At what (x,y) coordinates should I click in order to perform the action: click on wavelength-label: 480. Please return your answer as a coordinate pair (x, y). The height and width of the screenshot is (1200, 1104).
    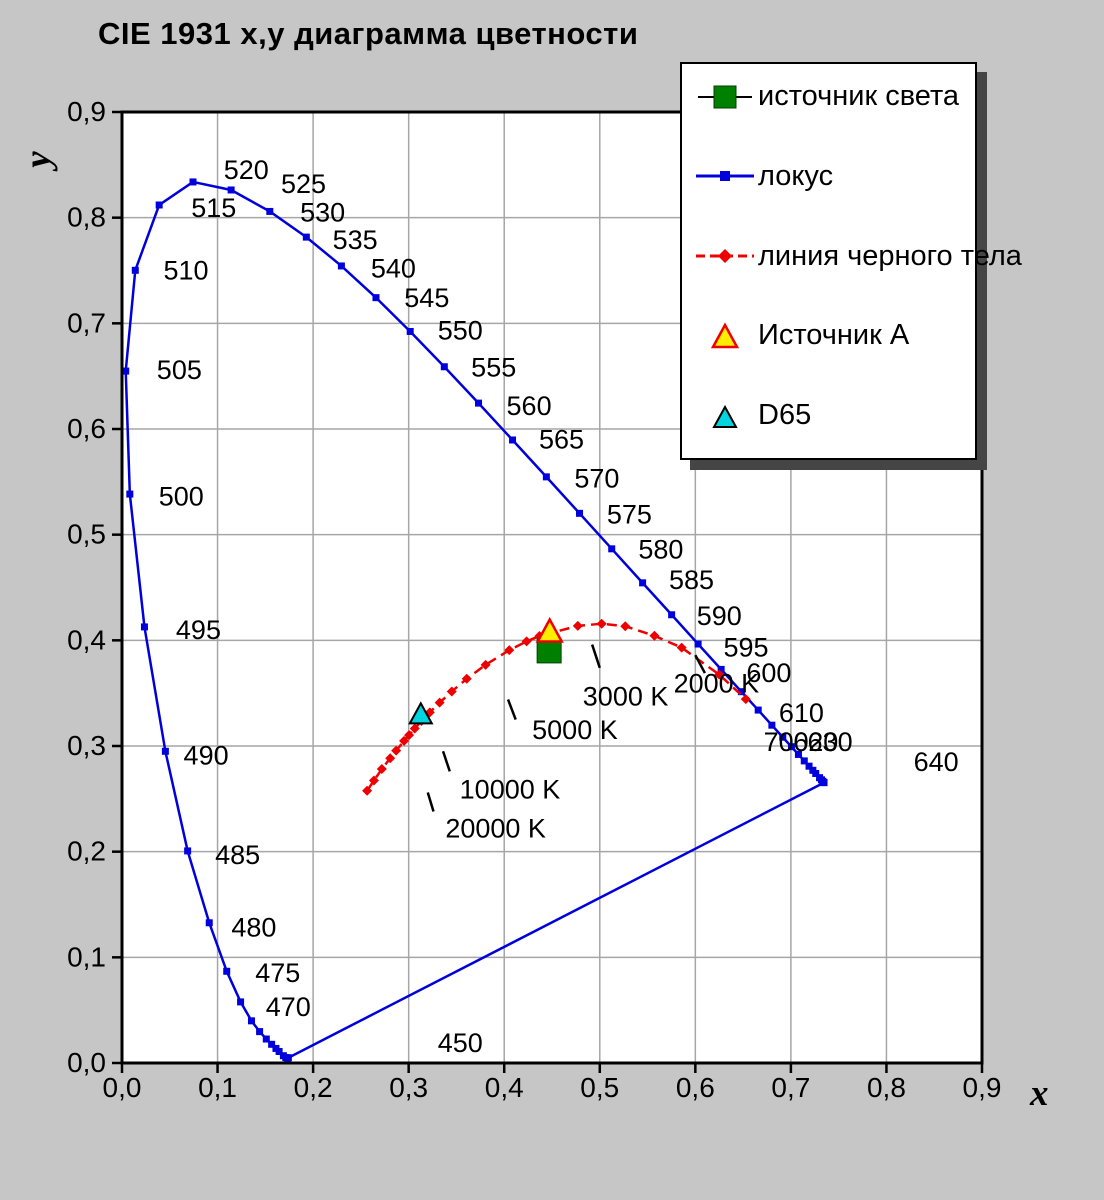
    Looking at the image, I should click on (253, 928).